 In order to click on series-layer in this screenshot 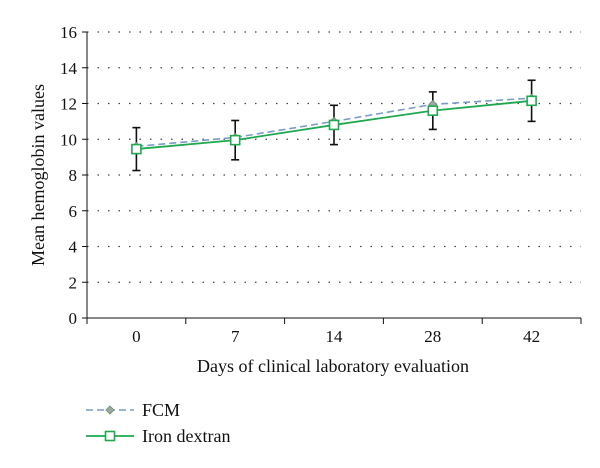, I will do `click(334, 125)`.